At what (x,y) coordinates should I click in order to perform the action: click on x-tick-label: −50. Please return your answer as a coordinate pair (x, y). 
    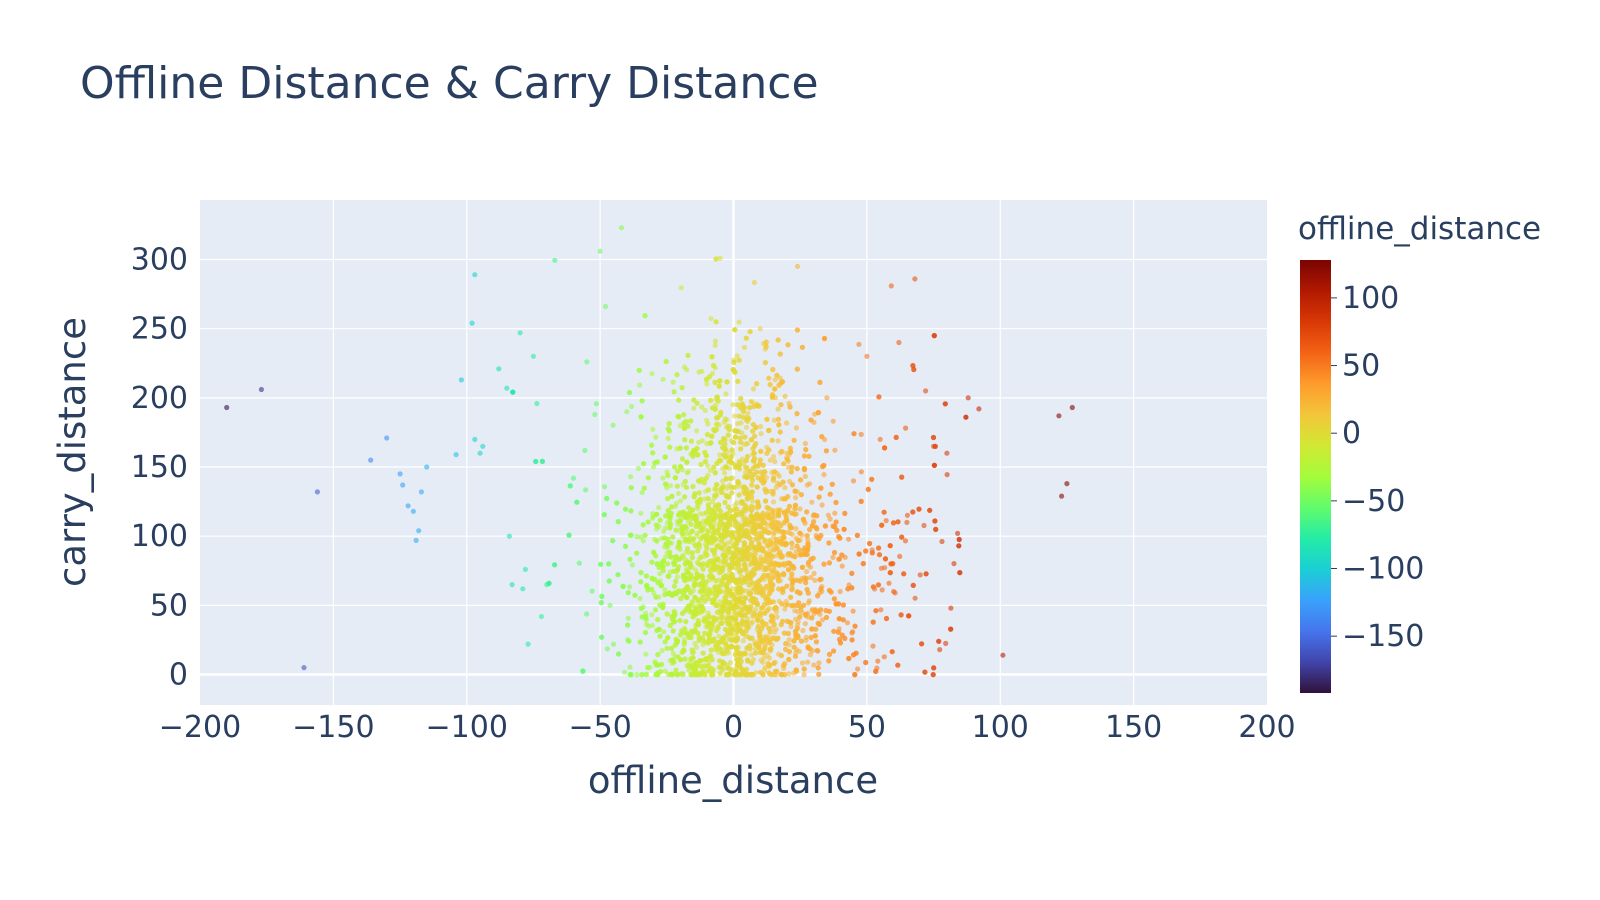
    Looking at the image, I should click on (599, 727).